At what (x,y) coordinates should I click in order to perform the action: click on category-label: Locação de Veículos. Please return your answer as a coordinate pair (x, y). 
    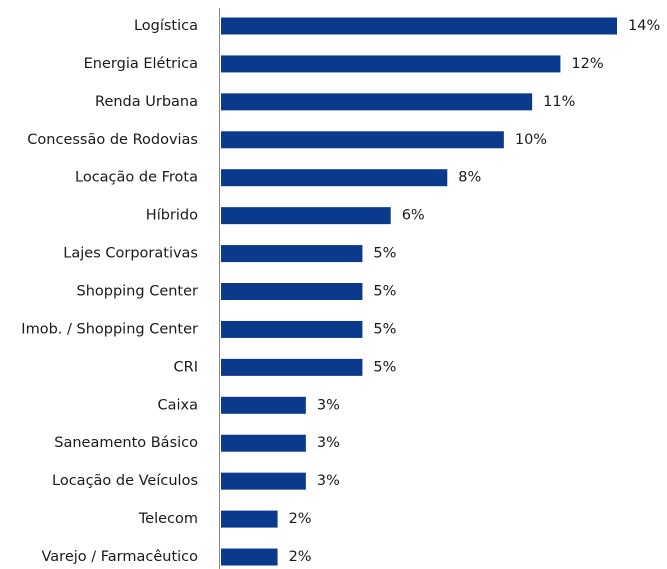
    Looking at the image, I should click on (125, 481).